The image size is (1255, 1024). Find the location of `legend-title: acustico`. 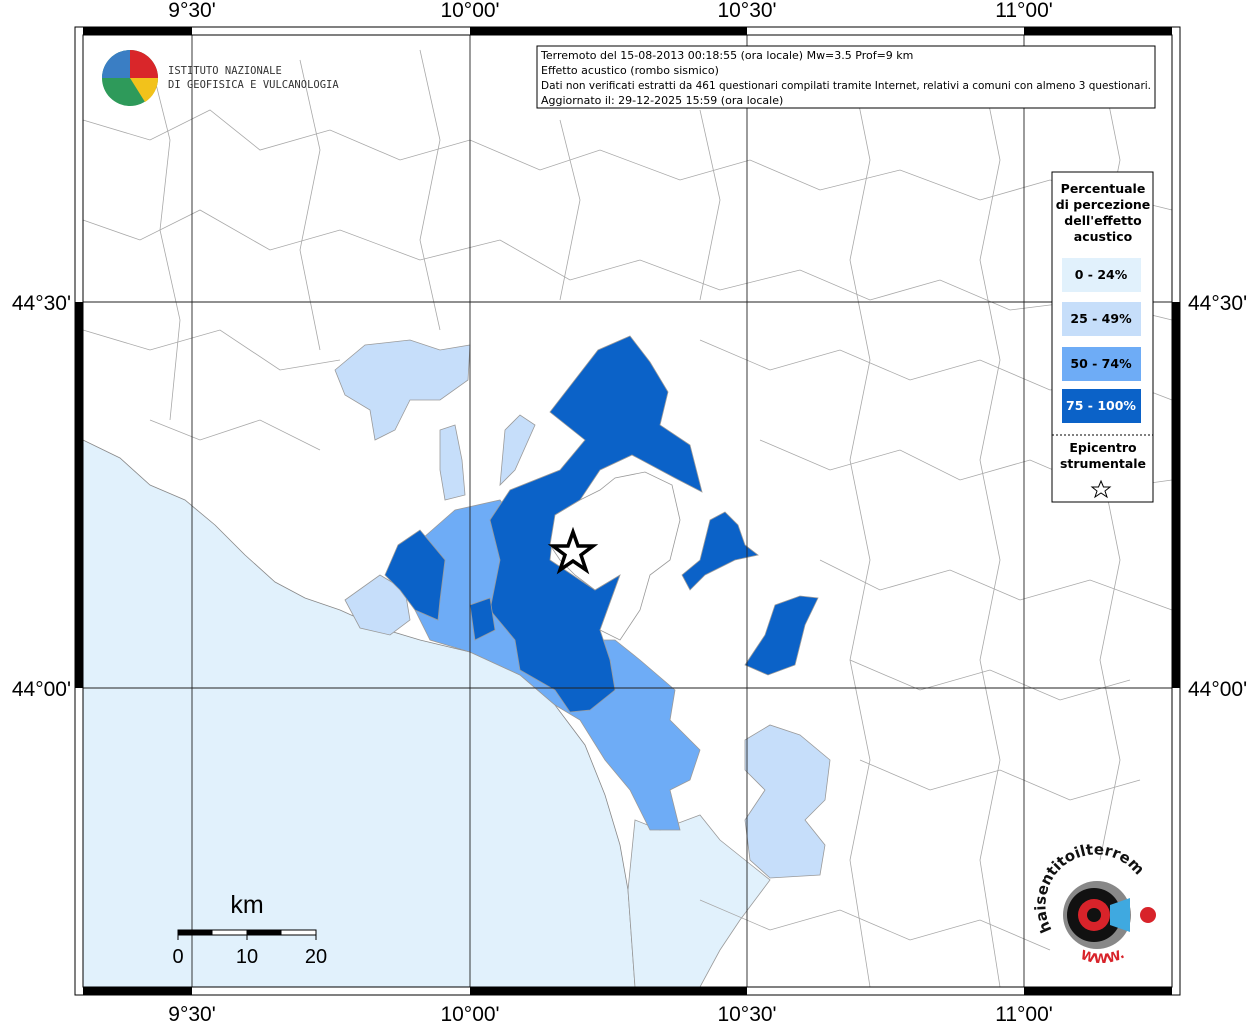

legend-title: acustico is located at coordinates (1103, 236).